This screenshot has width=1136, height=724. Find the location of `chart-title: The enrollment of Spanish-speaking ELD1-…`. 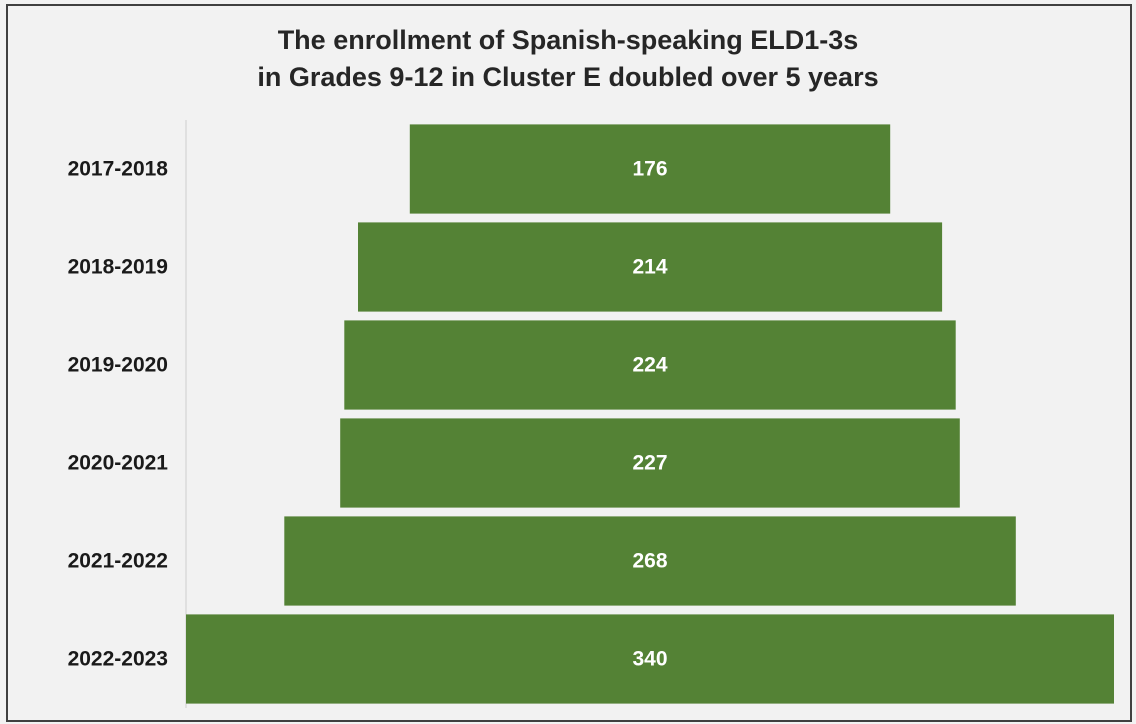

chart-title: The enrollment of Spanish-speaking ELD1-… is located at coordinates (568, 59).